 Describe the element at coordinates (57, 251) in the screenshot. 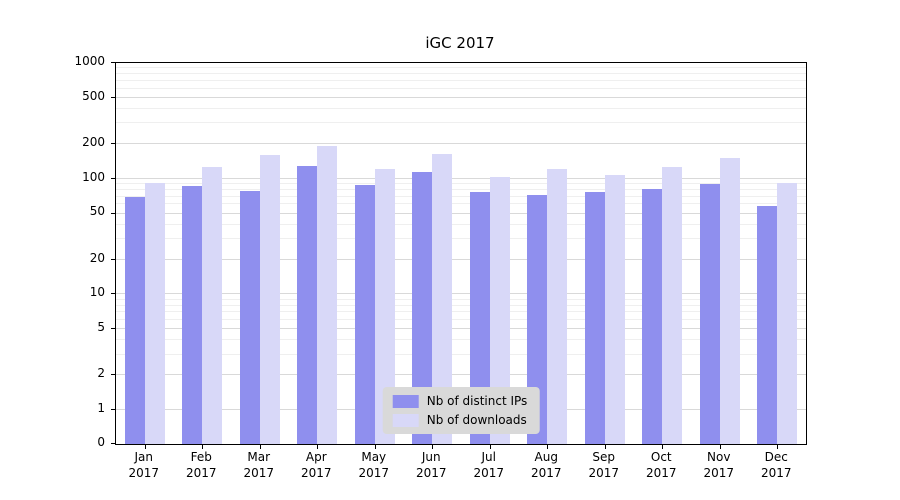

I see `y-axis: 0 1 2 5 10 20 50 100 200 500 1000` at that location.